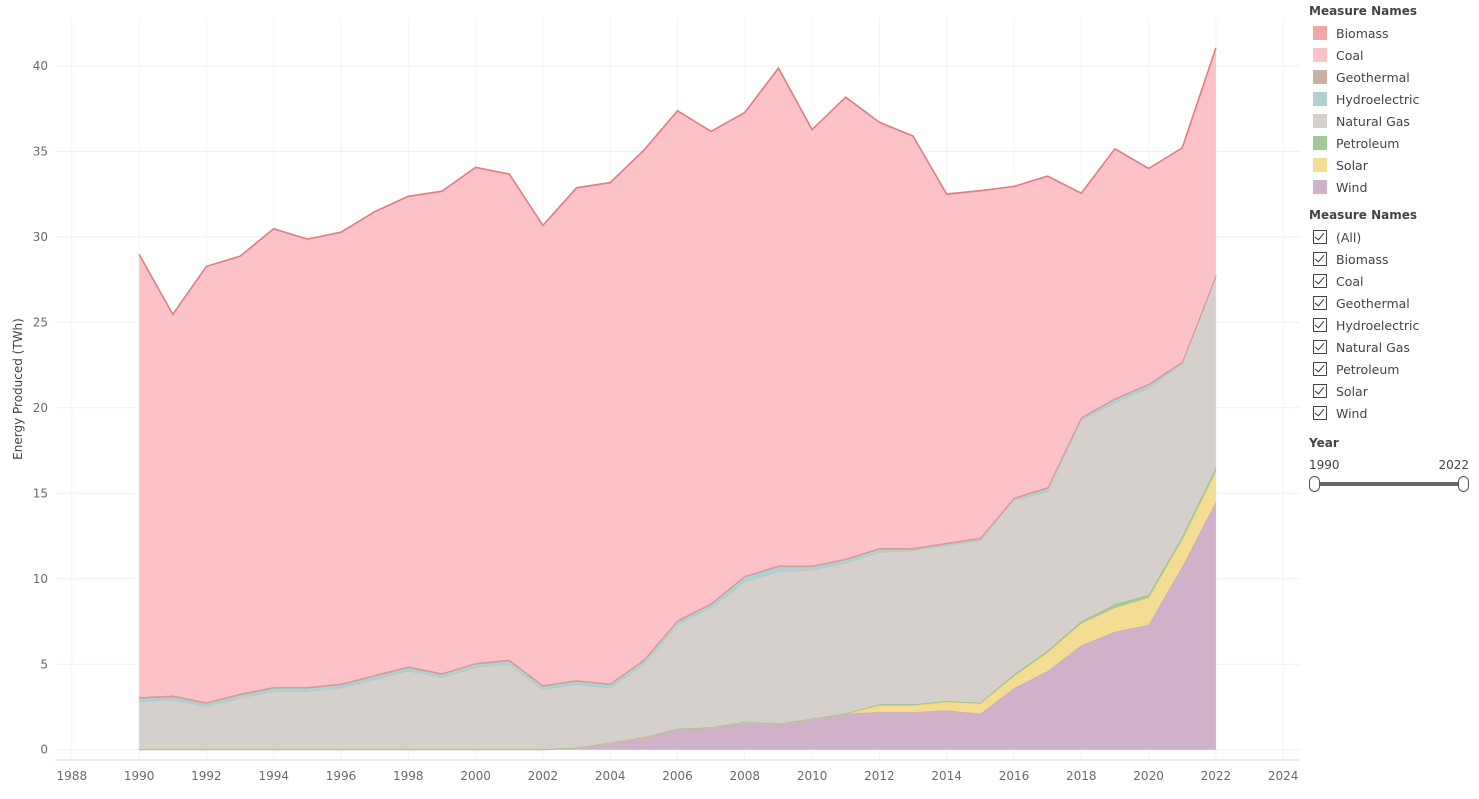 The height and width of the screenshot is (799, 1479). I want to click on legend-item-solar: Solar, so click(1394, 165).